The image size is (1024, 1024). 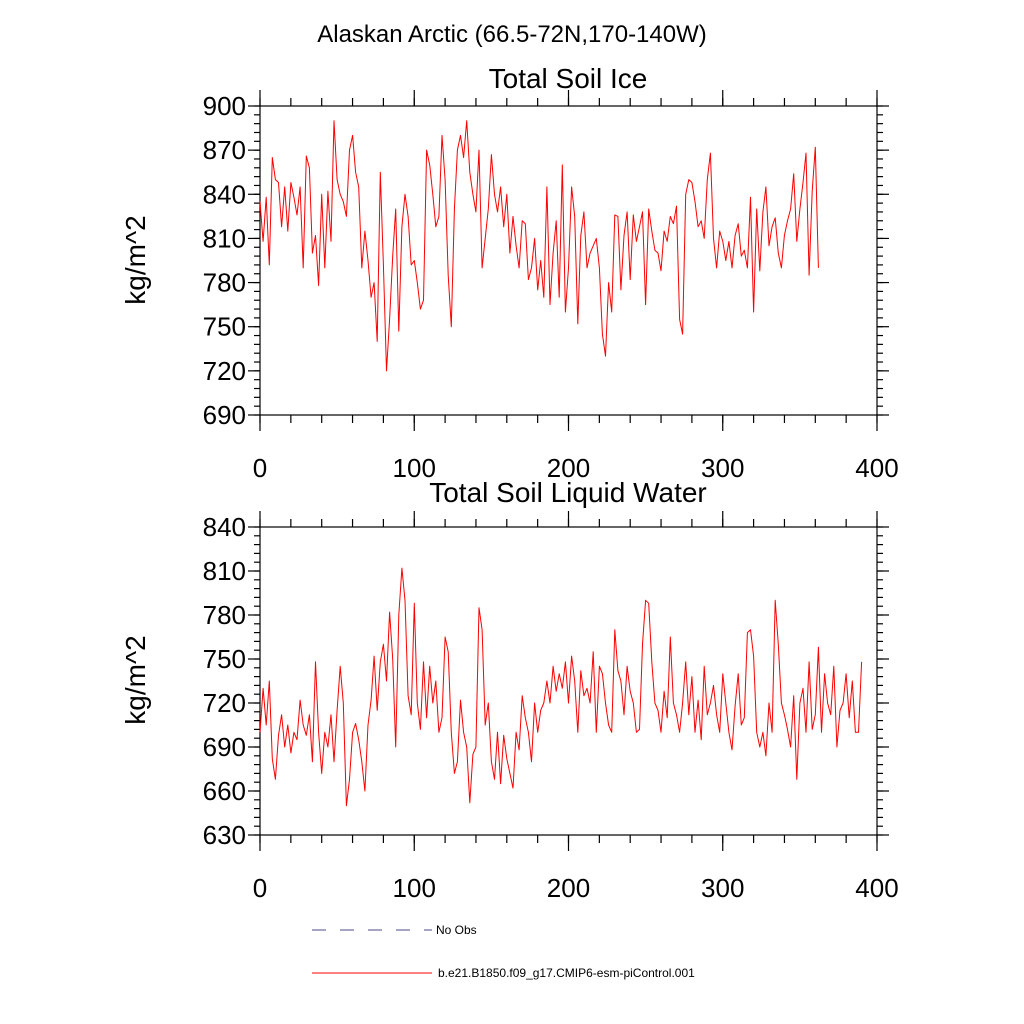 I want to click on series-soil-ice, so click(x=539, y=246).